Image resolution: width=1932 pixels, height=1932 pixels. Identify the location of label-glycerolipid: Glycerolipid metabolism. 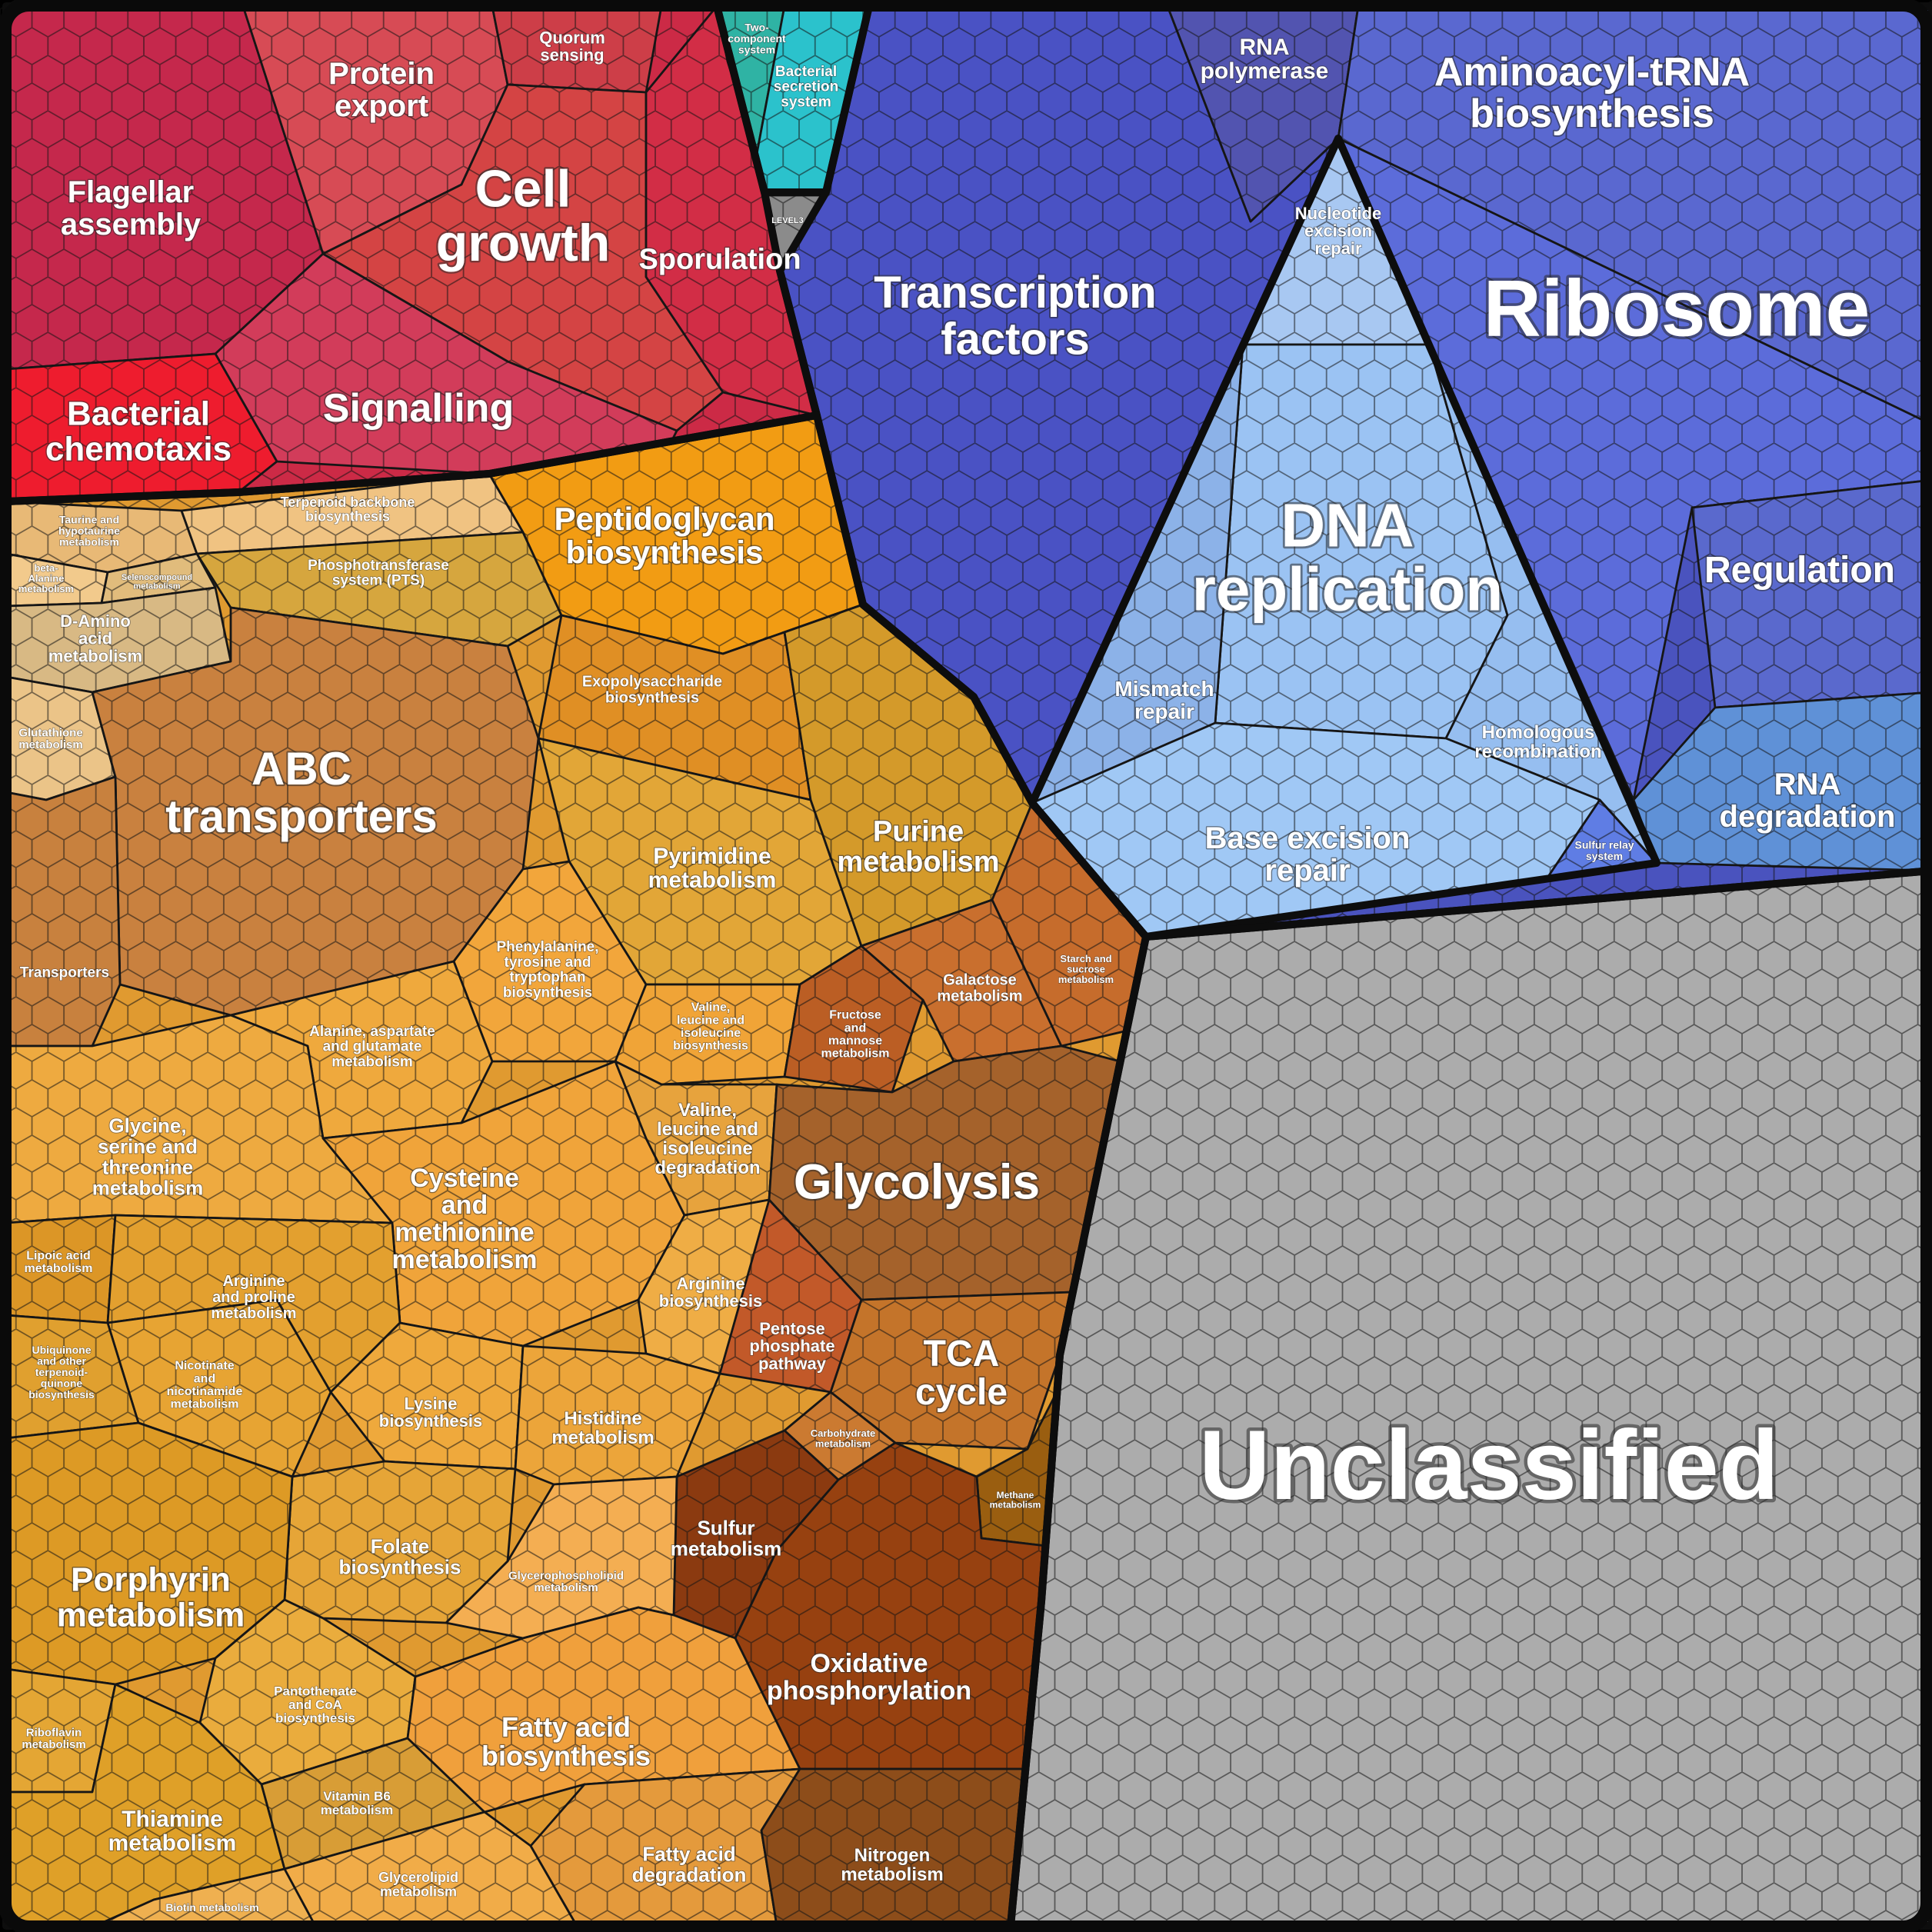
(418, 1885).